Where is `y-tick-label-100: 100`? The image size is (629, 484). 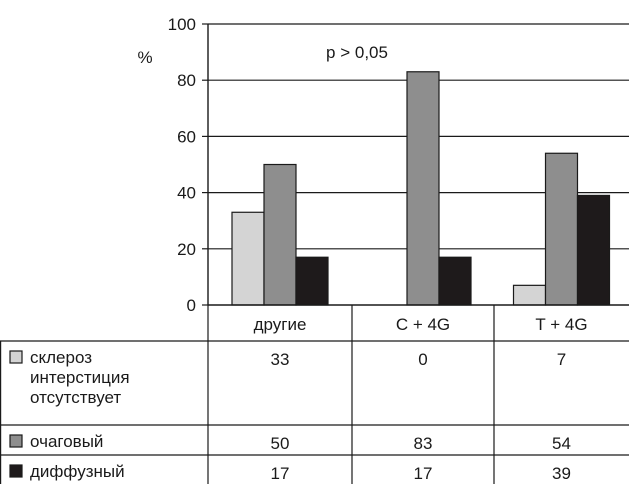 y-tick-label-100: 100 is located at coordinates (182, 24).